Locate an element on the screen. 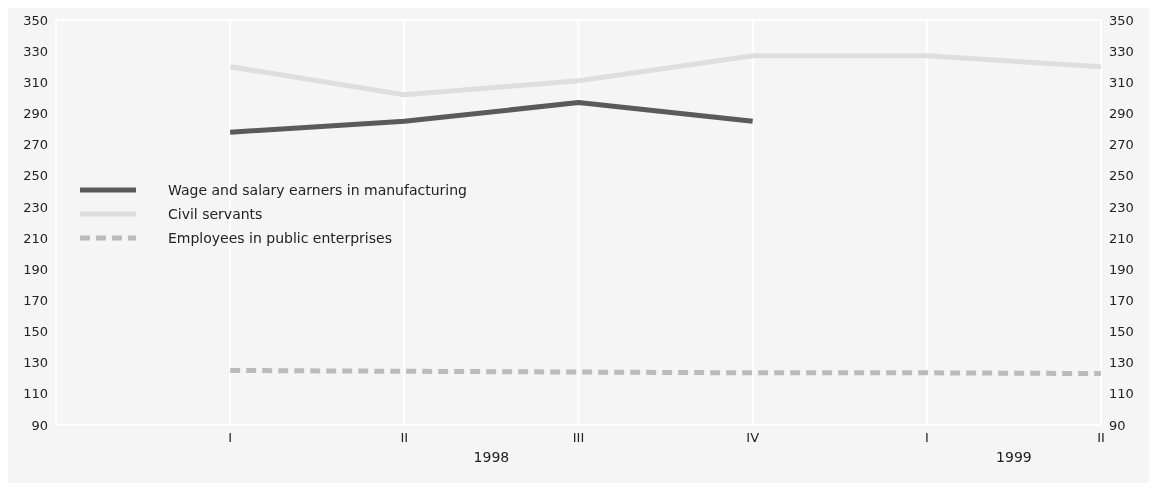  y-tick-label: 170 is located at coordinates (35, 300).